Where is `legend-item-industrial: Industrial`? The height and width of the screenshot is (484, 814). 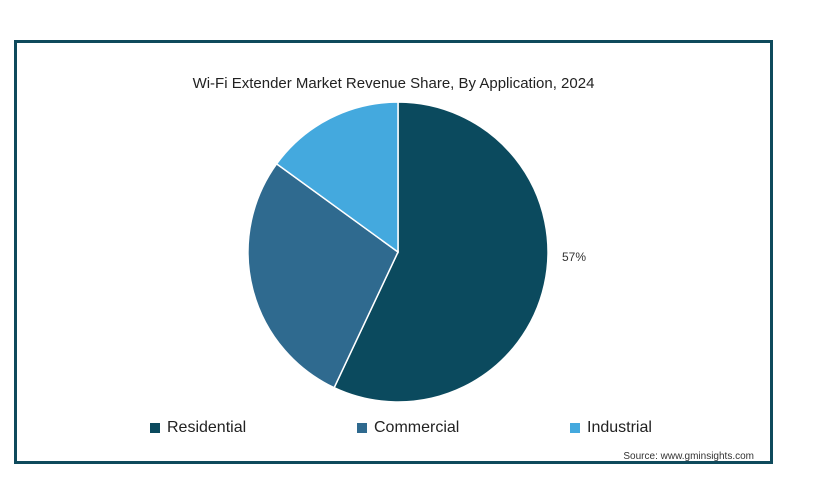 legend-item-industrial: Industrial is located at coordinates (611, 428).